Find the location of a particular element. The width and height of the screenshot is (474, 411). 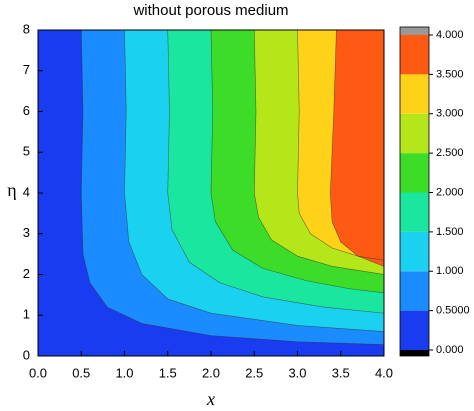

colorbar-tick-label: 1.500 is located at coordinates (450, 232).